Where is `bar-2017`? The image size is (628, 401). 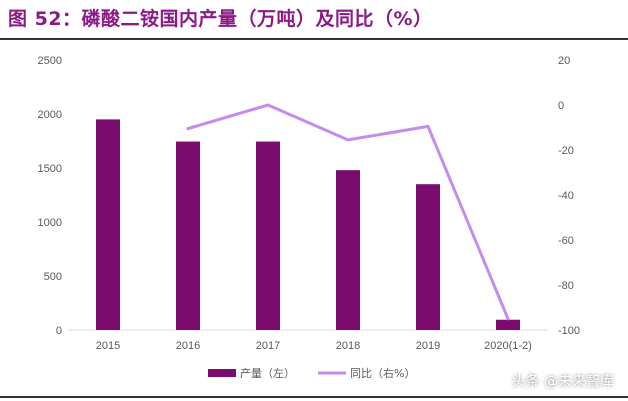 bar-2017 is located at coordinates (268, 235).